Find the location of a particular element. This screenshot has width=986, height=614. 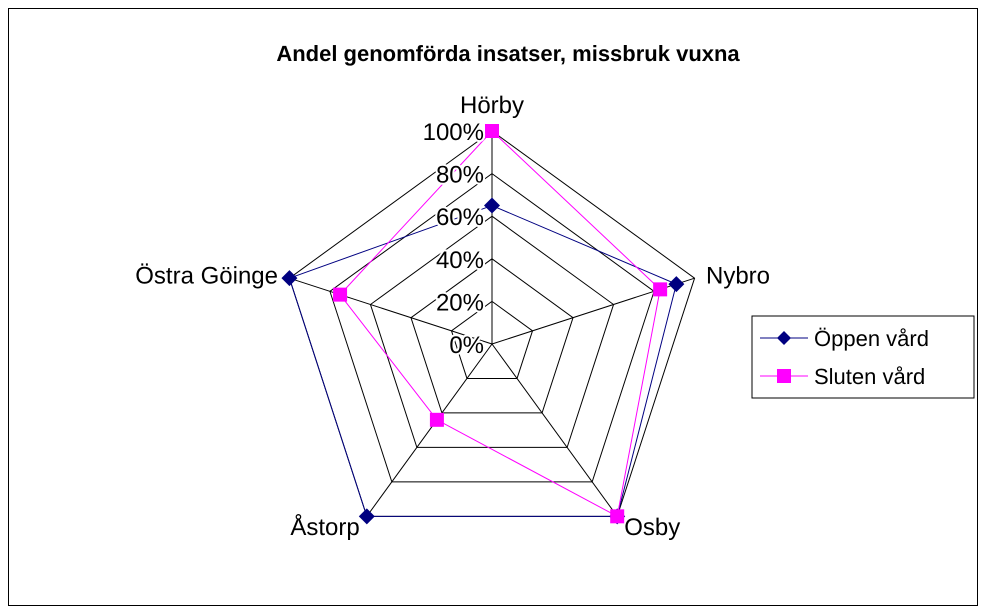

legend-label: Öppen vård is located at coordinates (871, 338).